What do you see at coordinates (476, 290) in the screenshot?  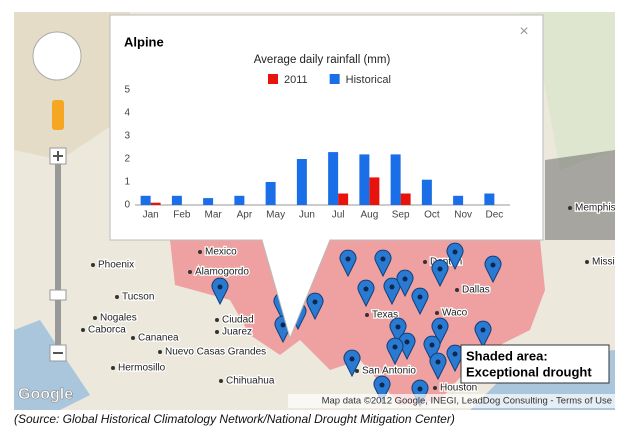 I see `map-label: Dallas` at bounding box center [476, 290].